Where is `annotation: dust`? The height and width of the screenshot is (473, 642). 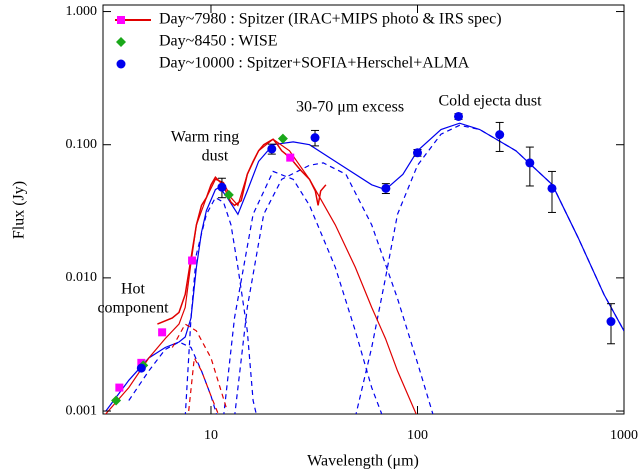 annotation: dust is located at coordinates (215, 156).